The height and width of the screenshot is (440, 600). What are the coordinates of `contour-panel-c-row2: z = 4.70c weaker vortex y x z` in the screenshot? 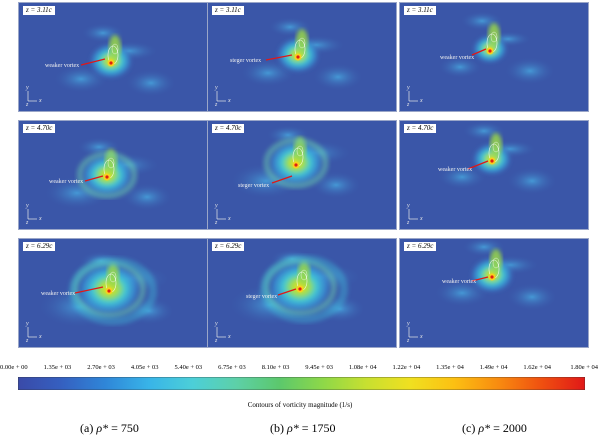 It's located at (494, 175).